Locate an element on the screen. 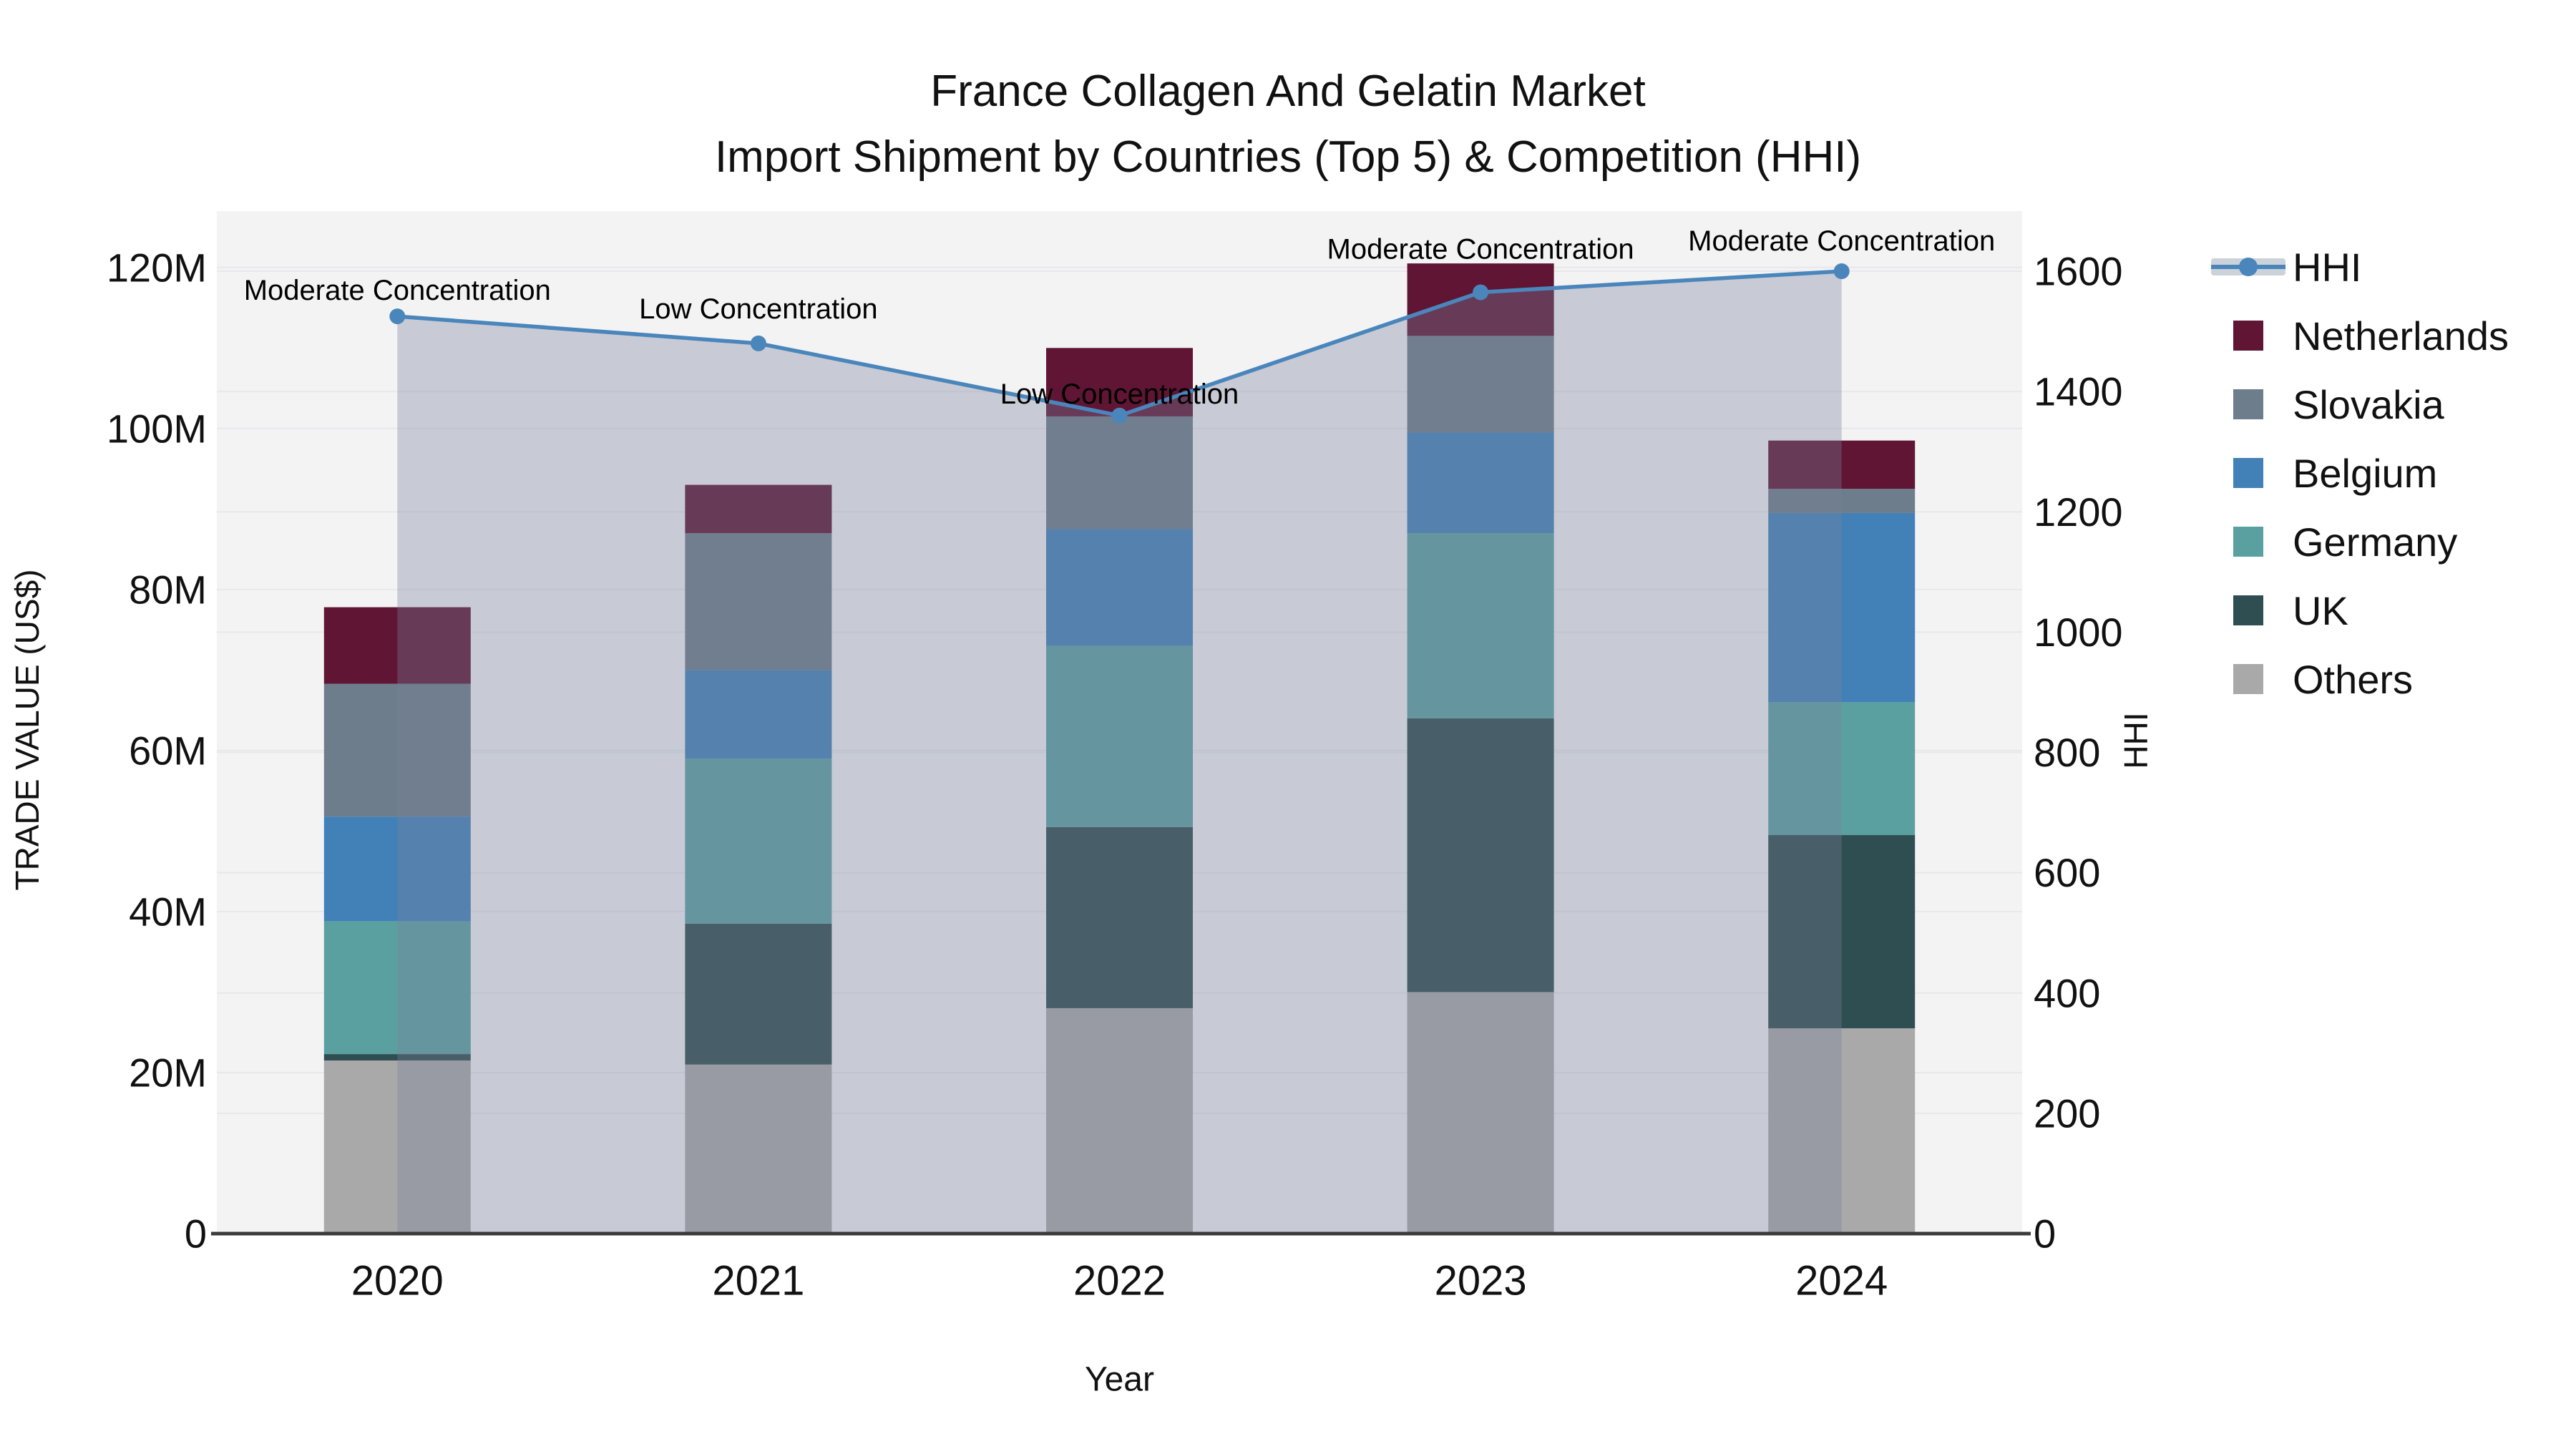 This screenshot has width=2576, height=1449. hhi-line-icon is located at coordinates (2248, 267).